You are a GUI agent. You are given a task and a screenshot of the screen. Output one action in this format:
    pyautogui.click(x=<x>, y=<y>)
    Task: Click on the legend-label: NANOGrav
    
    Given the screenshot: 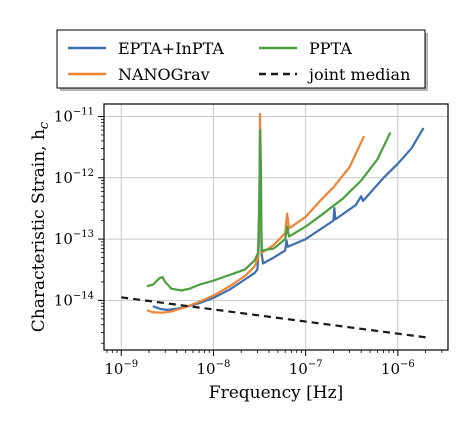 What is the action you would take?
    pyautogui.click(x=164, y=74)
    